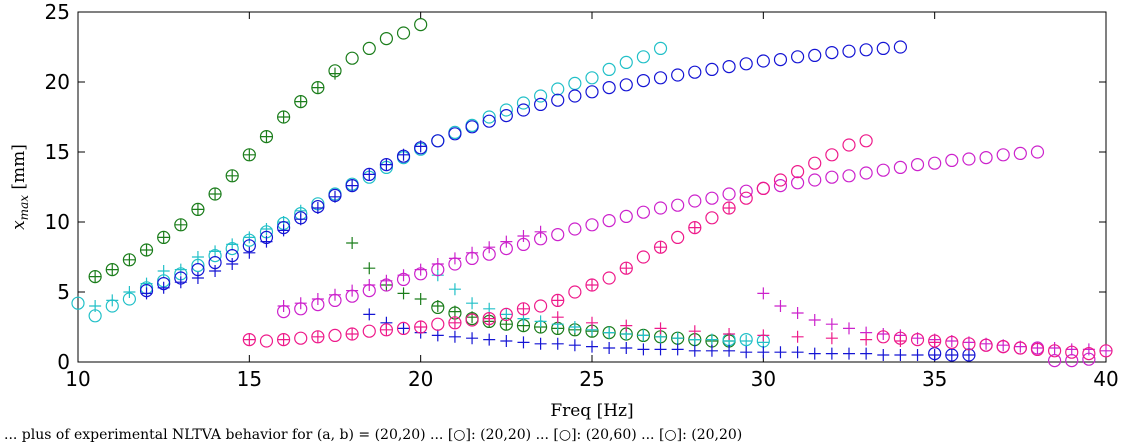 The height and width of the screenshot is (443, 1130). Describe the element at coordinates (63, 362) in the screenshot. I see `y-tick-label: 0` at that location.